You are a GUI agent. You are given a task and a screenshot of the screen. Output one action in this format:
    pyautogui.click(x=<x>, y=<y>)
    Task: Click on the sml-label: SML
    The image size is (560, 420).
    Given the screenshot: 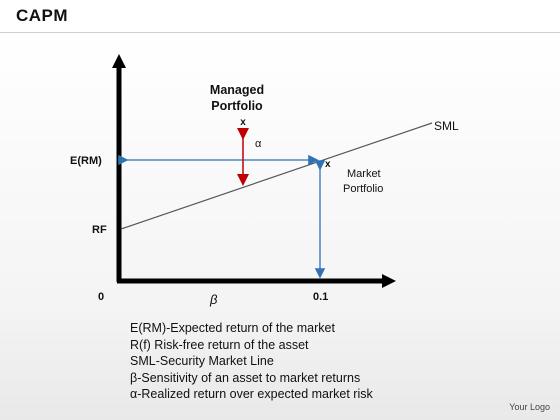 What is the action you would take?
    pyautogui.click(x=446, y=126)
    